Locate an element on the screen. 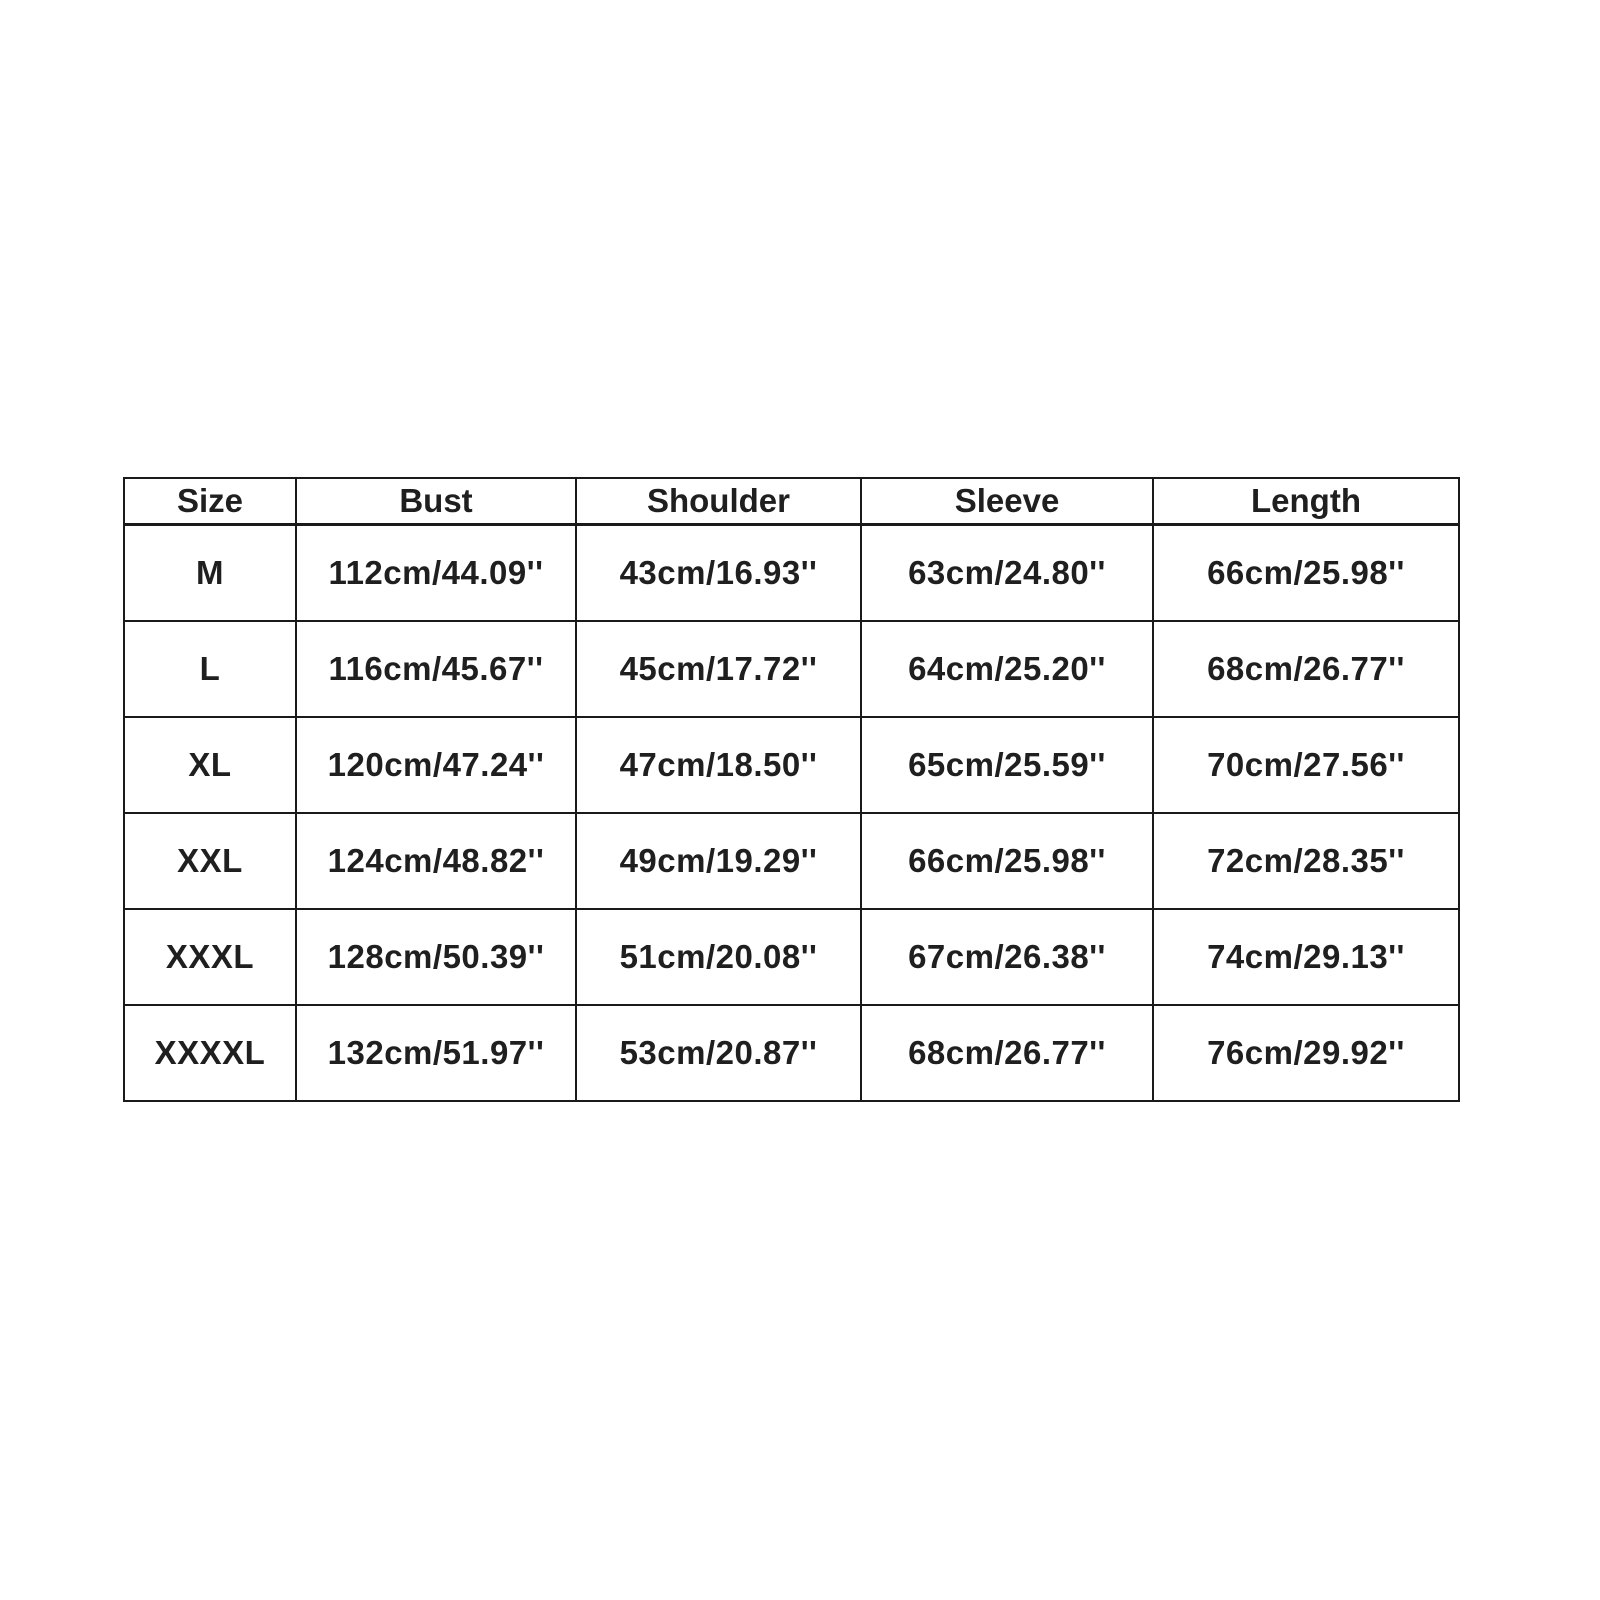 This screenshot has width=1600, height=1600. measurement-cell: 72cm/28.35'' is located at coordinates (1306, 861).